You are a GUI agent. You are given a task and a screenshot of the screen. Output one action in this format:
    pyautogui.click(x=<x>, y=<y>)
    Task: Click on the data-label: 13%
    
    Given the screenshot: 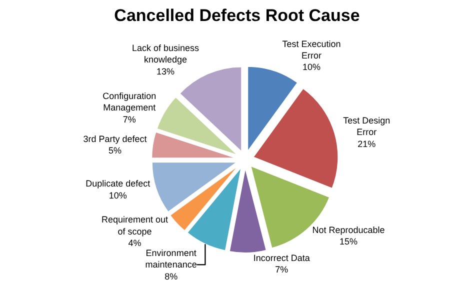 What is the action you would take?
    pyautogui.click(x=165, y=71)
    